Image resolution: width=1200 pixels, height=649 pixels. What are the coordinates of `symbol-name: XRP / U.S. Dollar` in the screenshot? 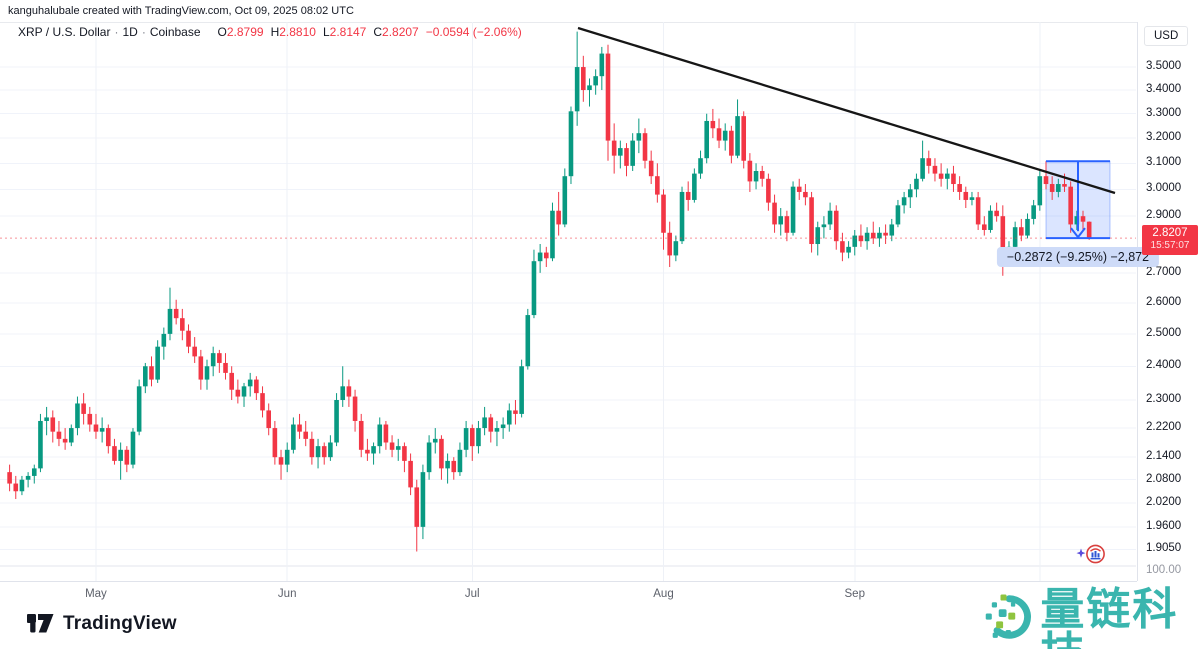 It's located at (64, 32).